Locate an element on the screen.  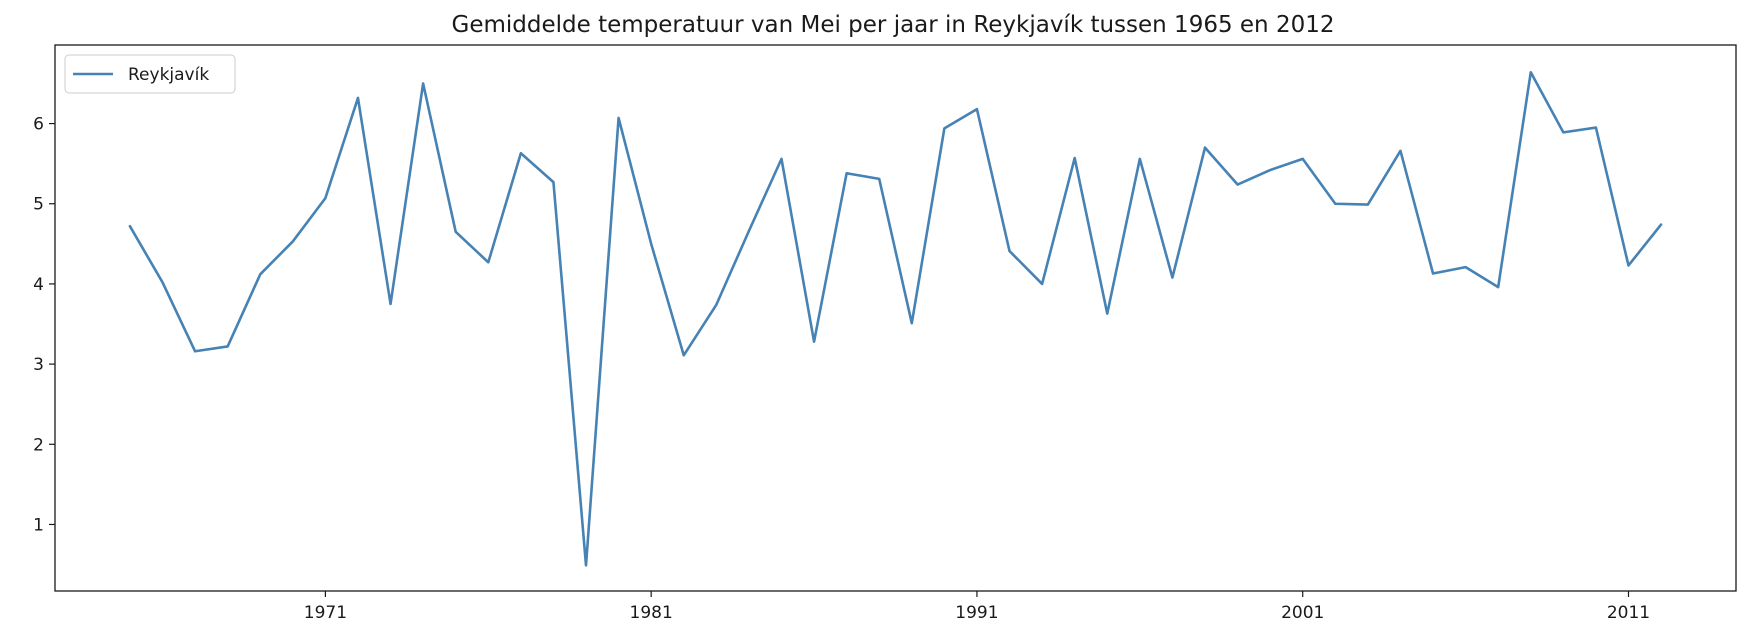
x-axis: 1971 1981 1991 2001 2011 is located at coordinates (977, 607).